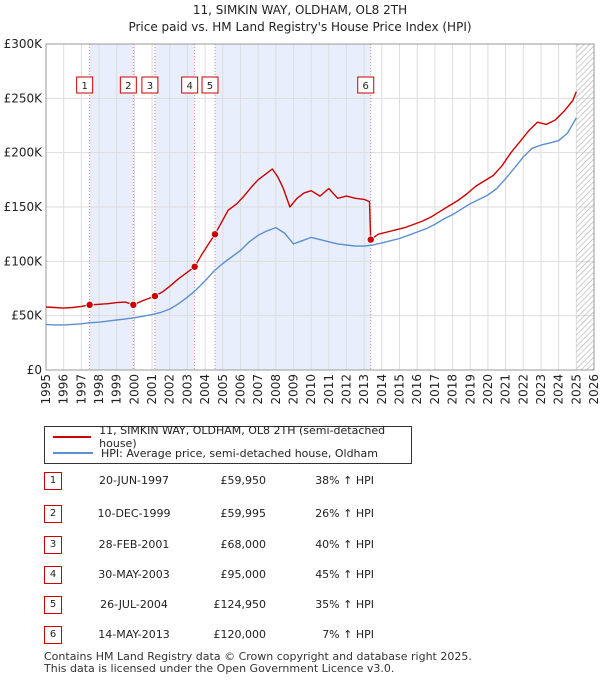 Image resolution: width=600 pixels, height=680 pixels. Describe the element at coordinates (117, 389) in the screenshot. I see `x-tick-label: 1999` at that location.